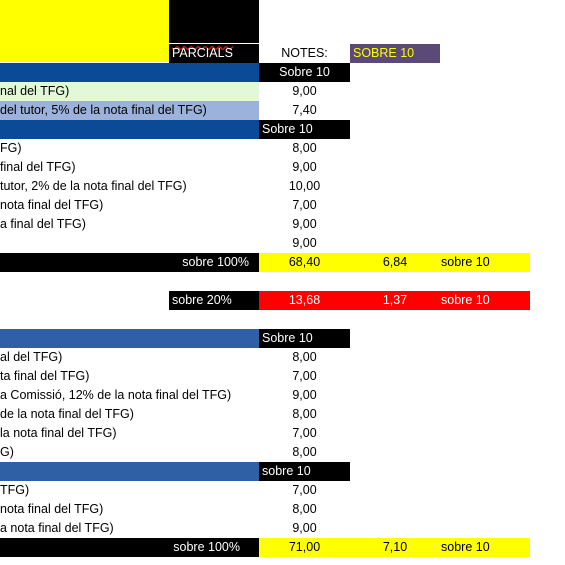  What do you see at coordinates (129, 129) in the screenshot?
I see `section2-band` at bounding box center [129, 129].